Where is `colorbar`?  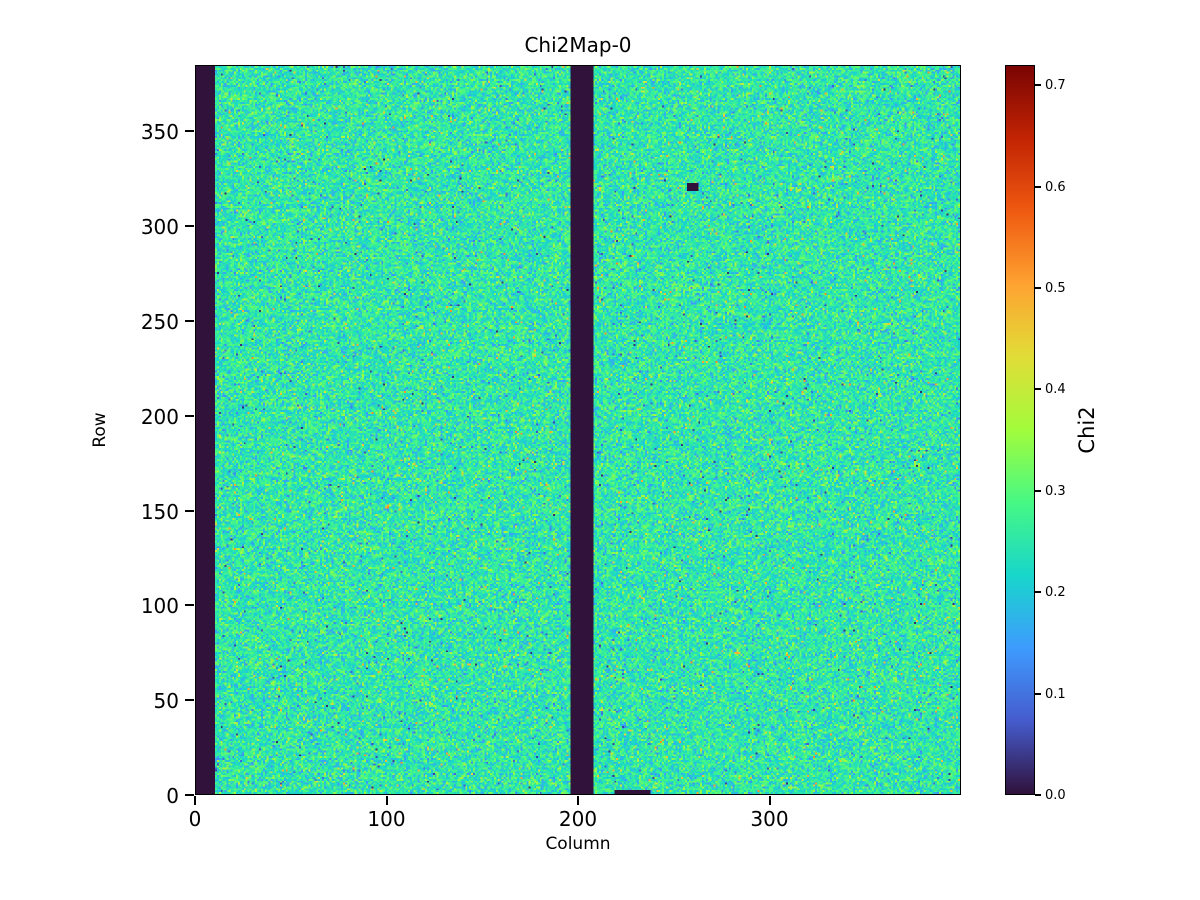
colorbar is located at coordinates (1020, 430).